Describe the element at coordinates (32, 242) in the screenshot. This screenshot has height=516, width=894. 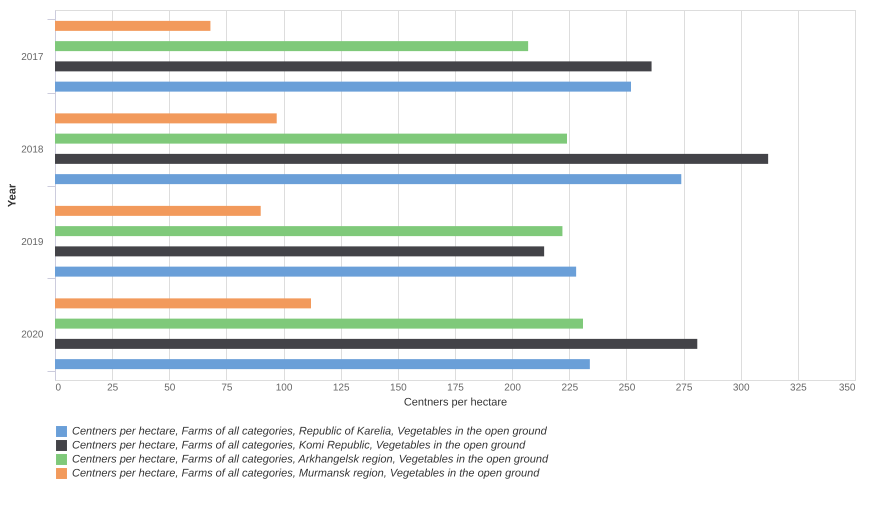
I see `y-tick-label: 2019` at that location.